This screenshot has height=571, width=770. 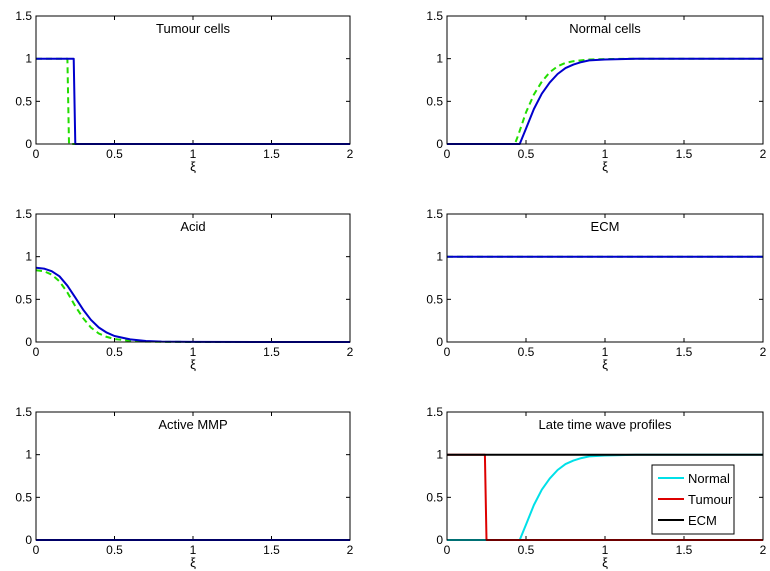 What do you see at coordinates (605, 28) in the screenshot?
I see `subplot-title: Normal cells` at bounding box center [605, 28].